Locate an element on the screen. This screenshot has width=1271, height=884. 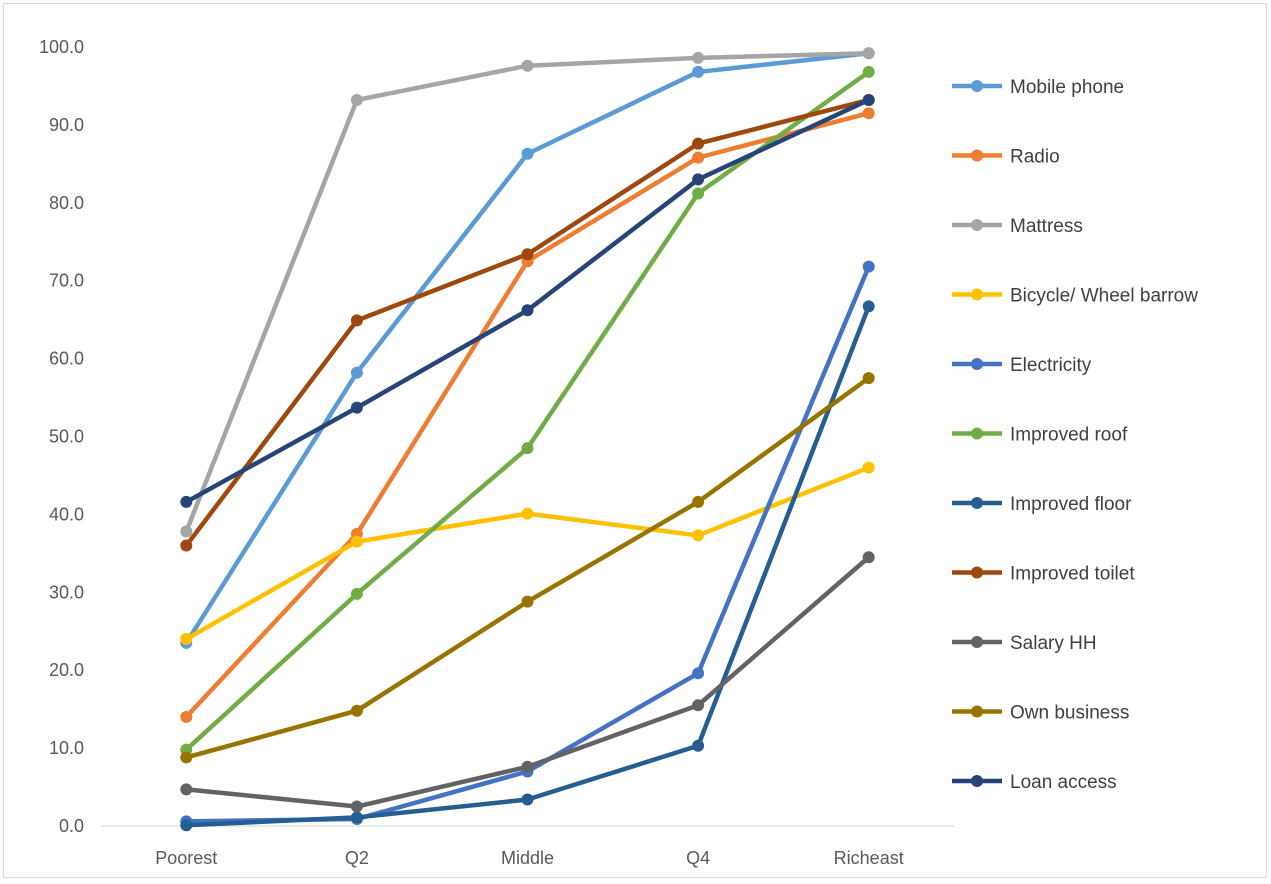
y-tick-label: 70.0 is located at coordinates (66, 281).